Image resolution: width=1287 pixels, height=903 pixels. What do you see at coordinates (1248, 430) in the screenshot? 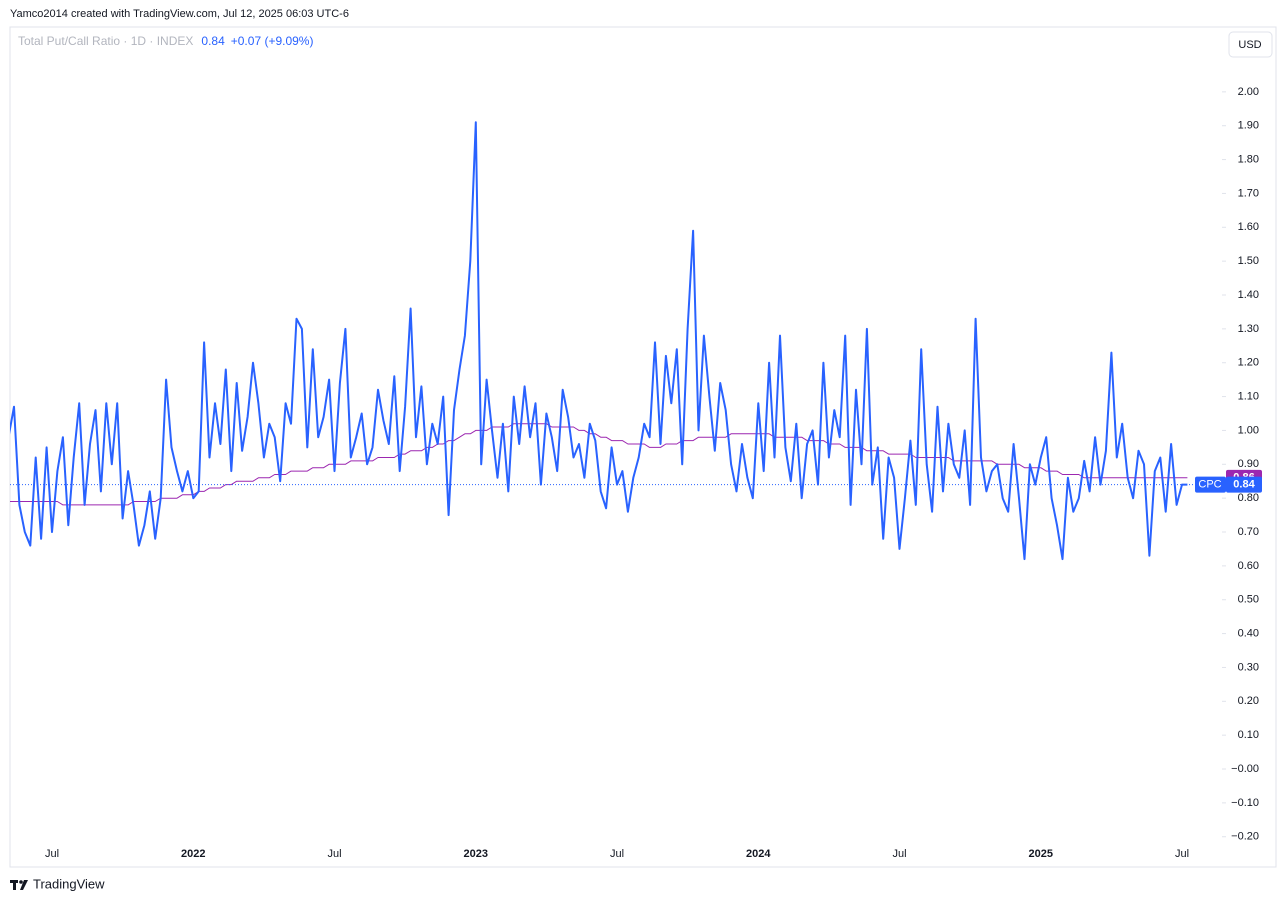
I see `y-tick-label: 1.00` at bounding box center [1248, 430].